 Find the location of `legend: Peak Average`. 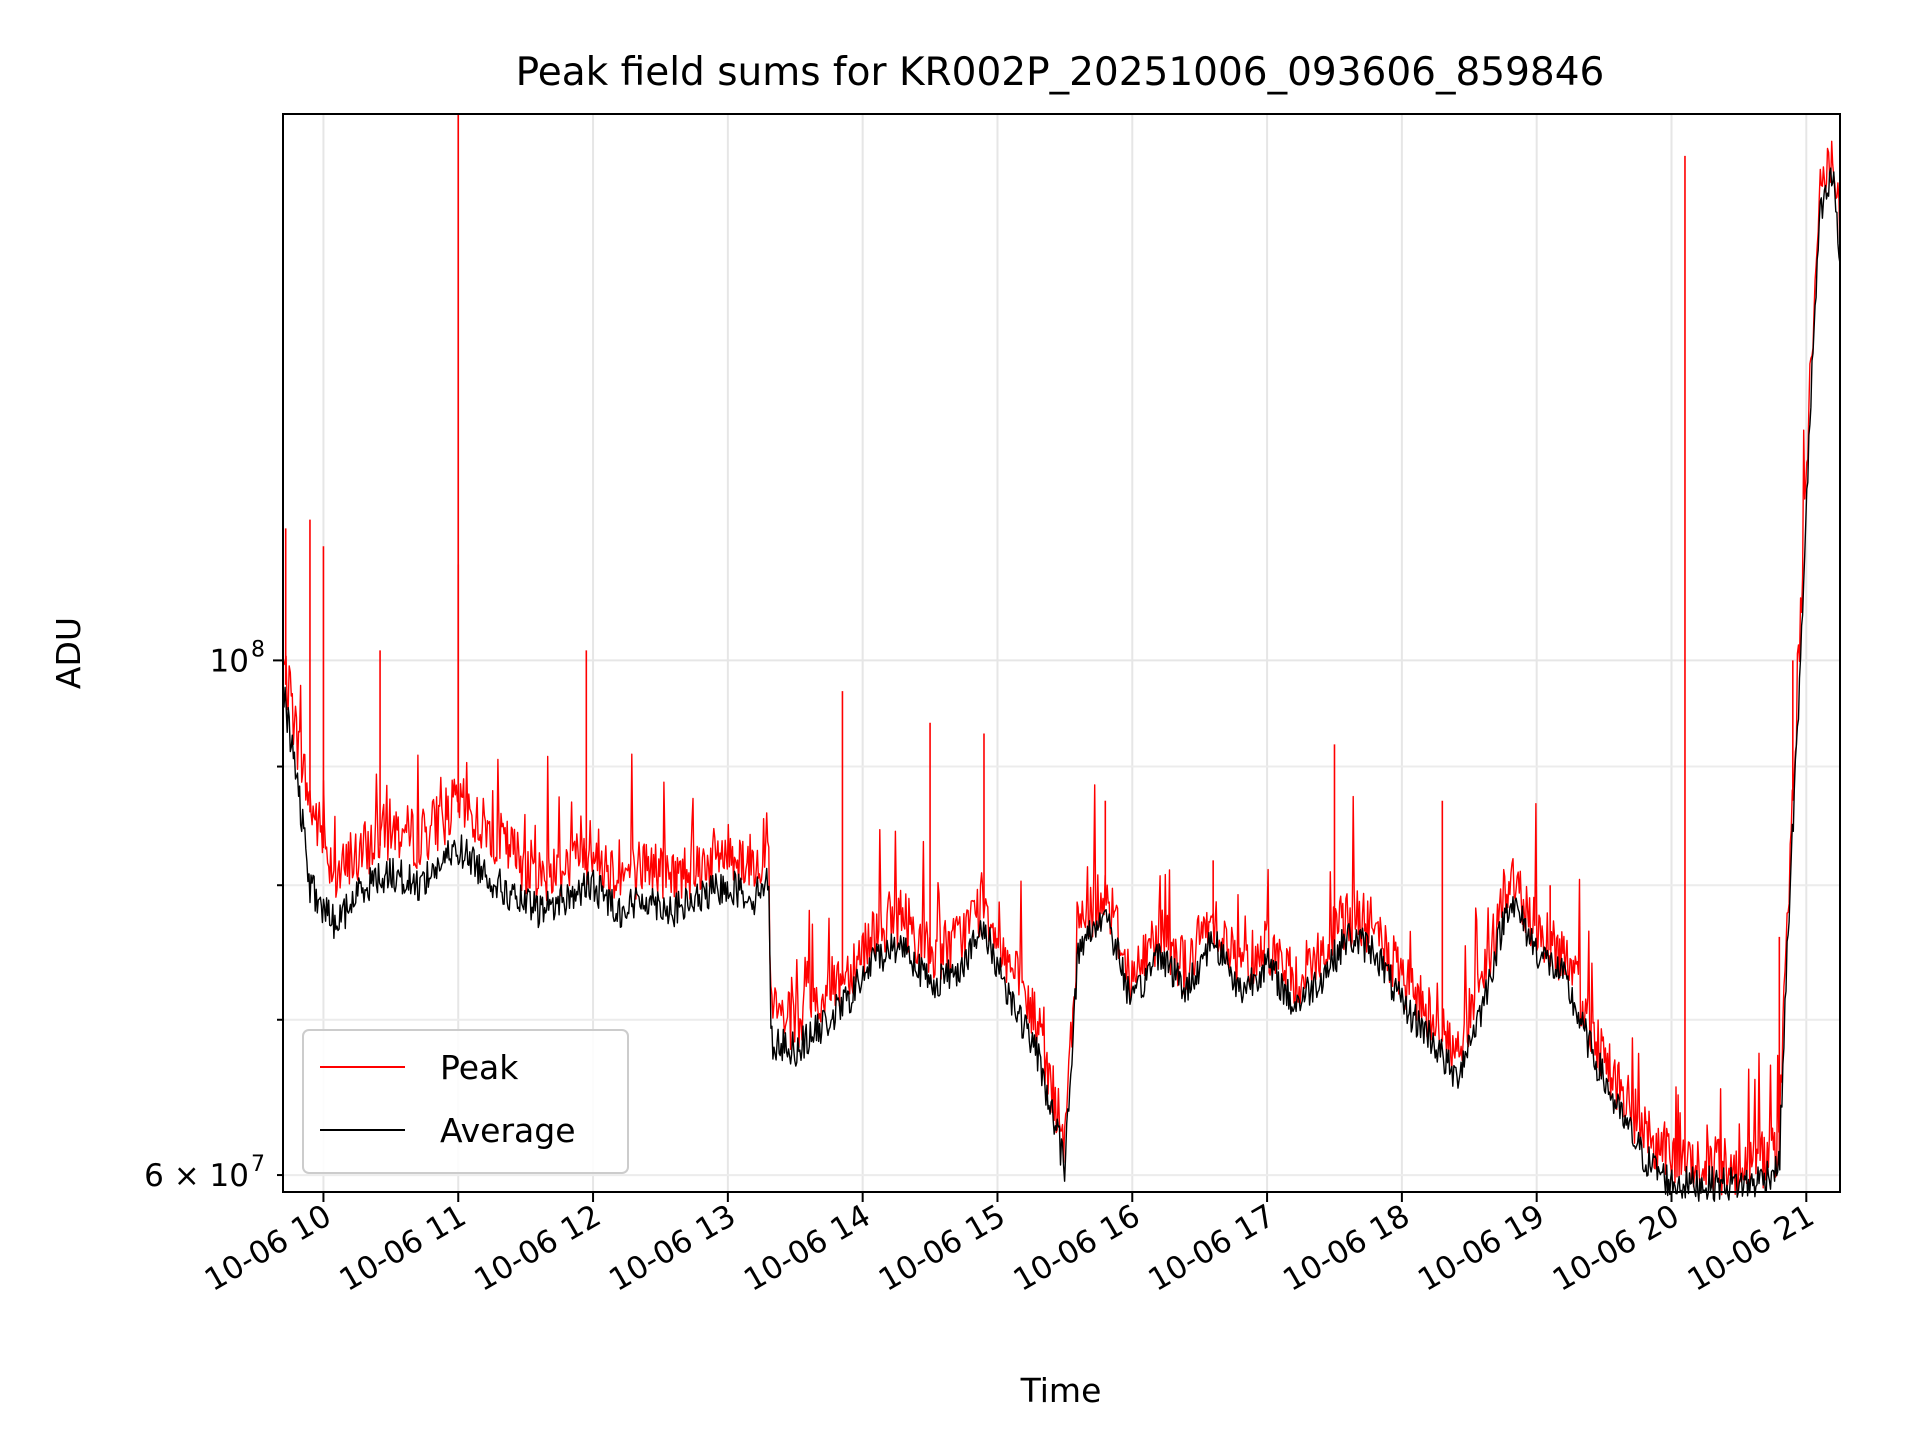

legend: Peak Average is located at coordinates (465, 1101).